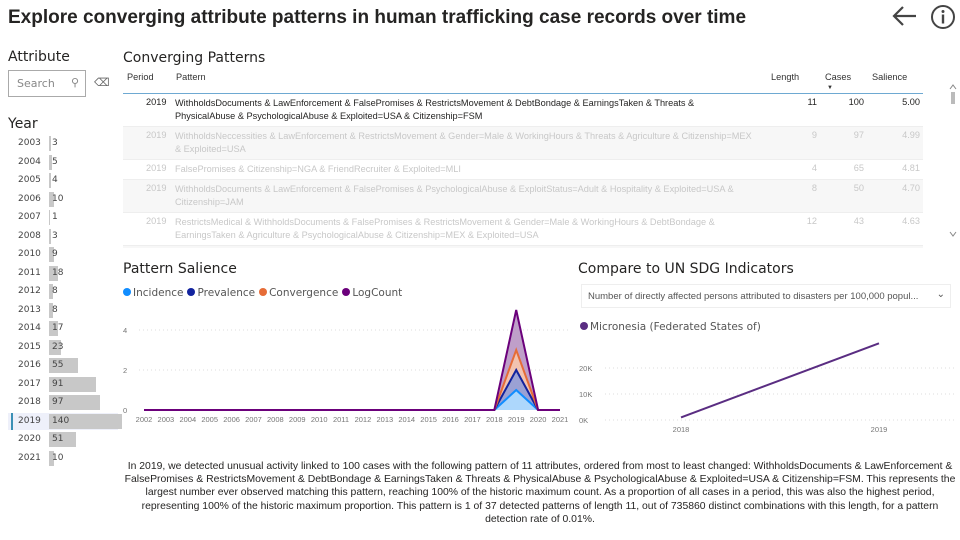 This screenshot has width=960, height=540. Describe the element at coordinates (63, 347) in the screenshot. I see `year-item-2015: 2015 23` at that location.